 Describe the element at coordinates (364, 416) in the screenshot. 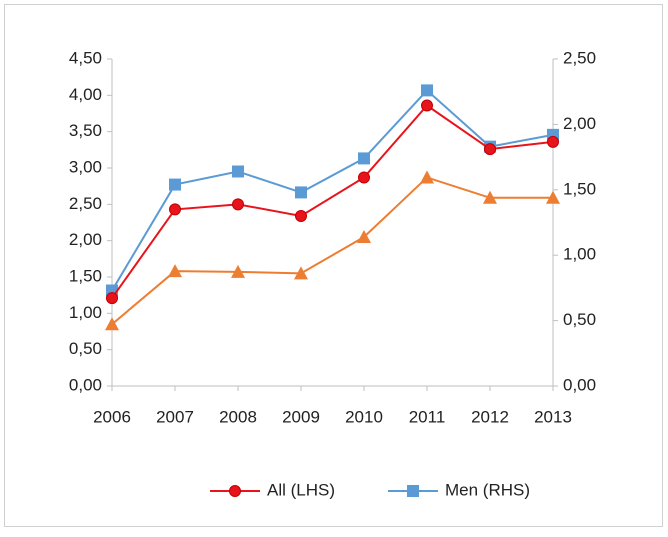

I see `x-tick-label: 2010` at that location.